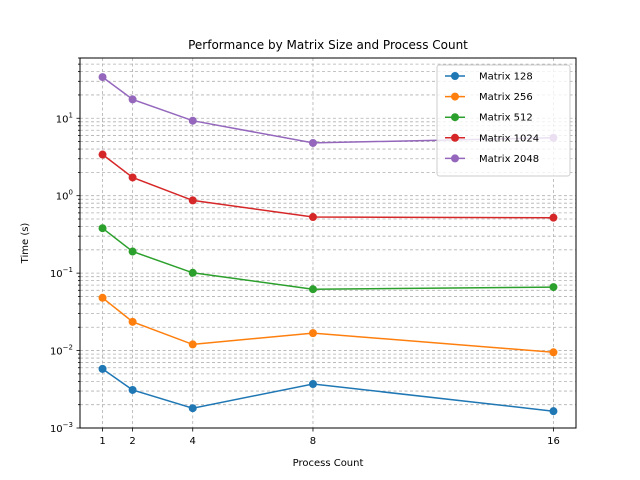  I want to click on y-tick-label: 10⁻², so click(61, 351).